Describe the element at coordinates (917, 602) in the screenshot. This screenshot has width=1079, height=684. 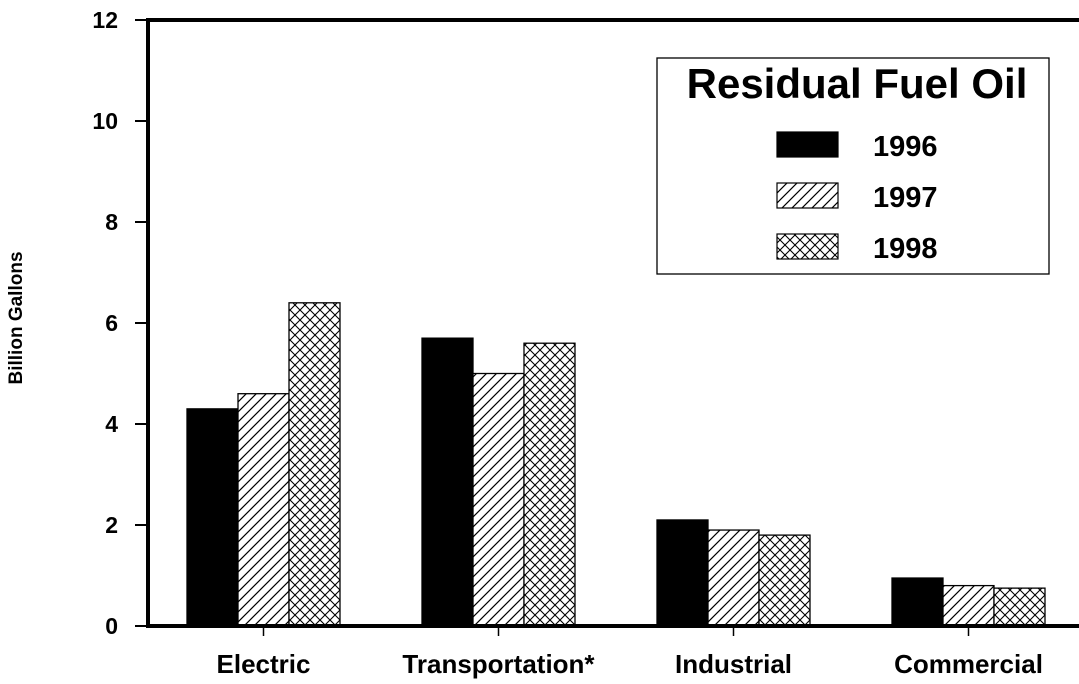
I see `bar-1996-commercial` at that location.